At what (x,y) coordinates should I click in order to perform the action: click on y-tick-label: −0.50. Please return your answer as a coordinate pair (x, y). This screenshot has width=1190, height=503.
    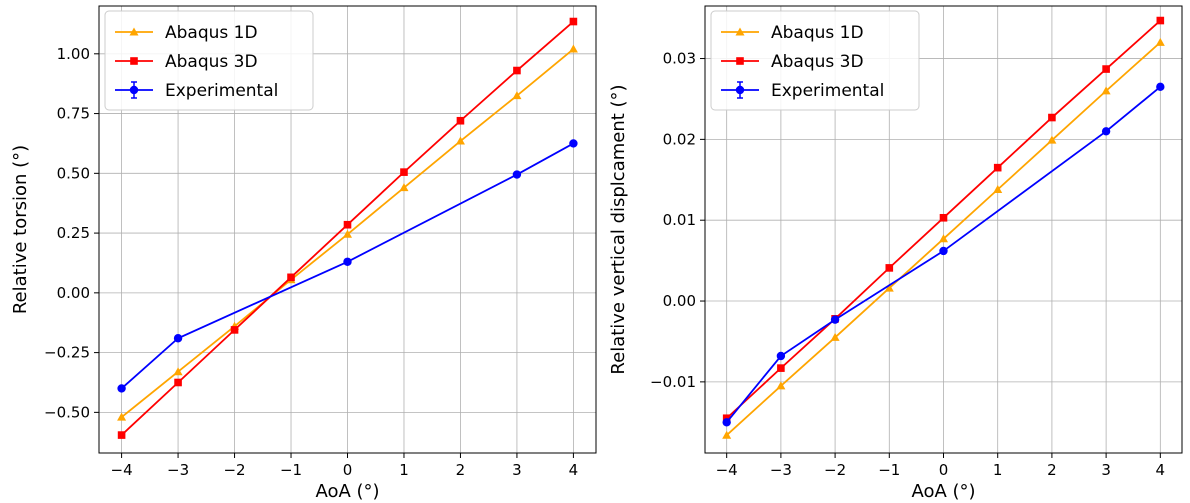
    Looking at the image, I should click on (67, 412).